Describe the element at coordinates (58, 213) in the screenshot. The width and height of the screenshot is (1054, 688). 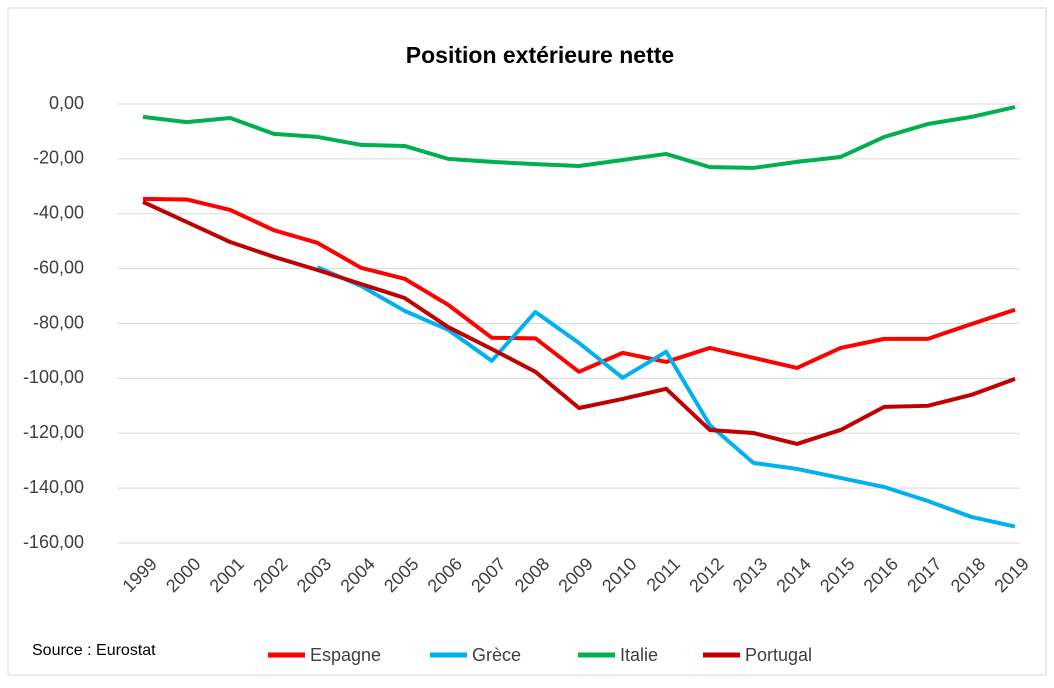
I see `y-tick-label: -40,00` at that location.